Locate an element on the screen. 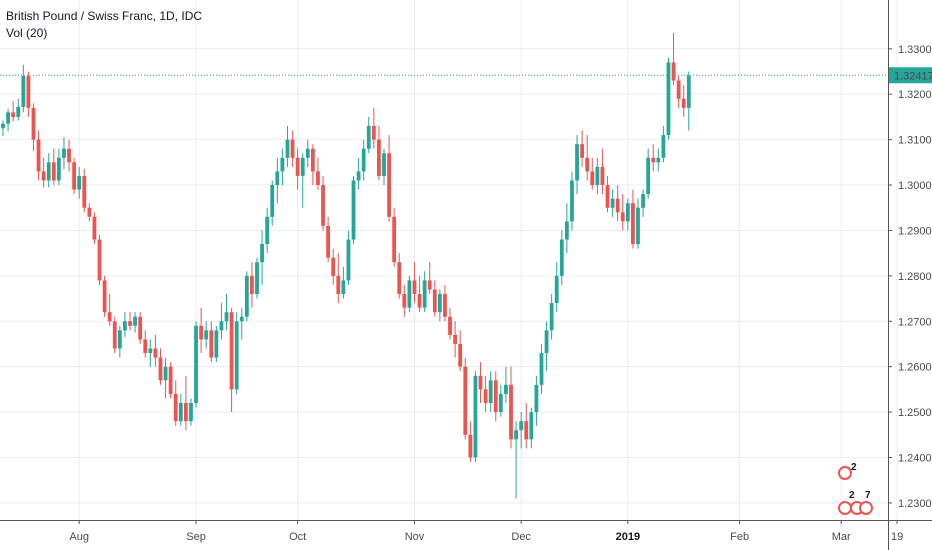 This screenshot has height=550, width=932. time-tick-label: Oct is located at coordinates (297, 537).